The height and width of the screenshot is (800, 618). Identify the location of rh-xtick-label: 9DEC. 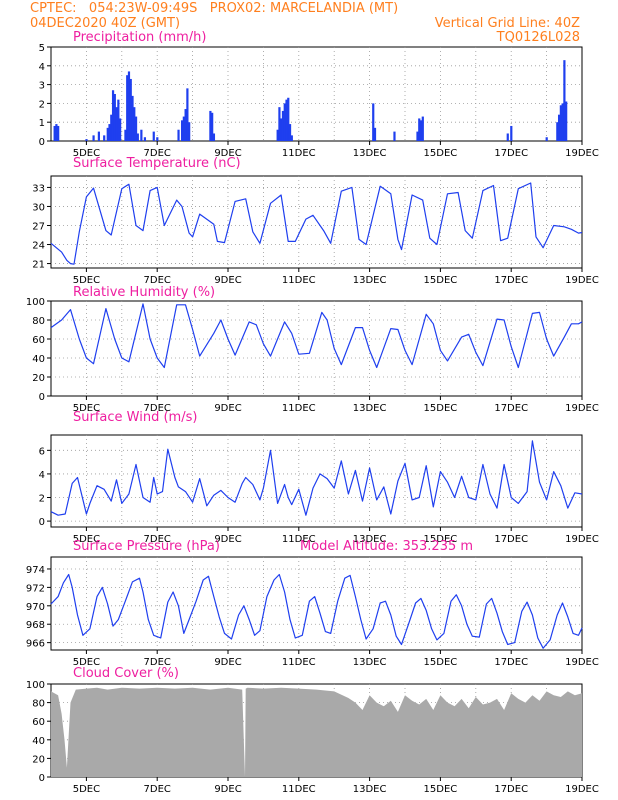
(227, 408).